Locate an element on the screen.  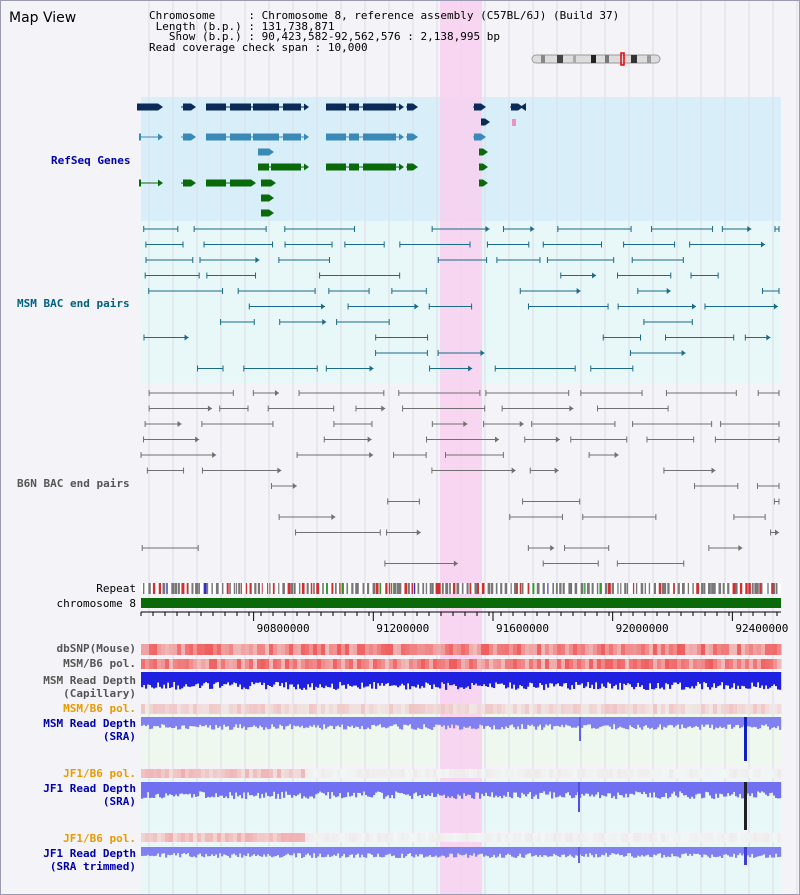
position-axis: 90800000 91200000 91600000 92000000 92400000 is located at coordinates (464, 623).